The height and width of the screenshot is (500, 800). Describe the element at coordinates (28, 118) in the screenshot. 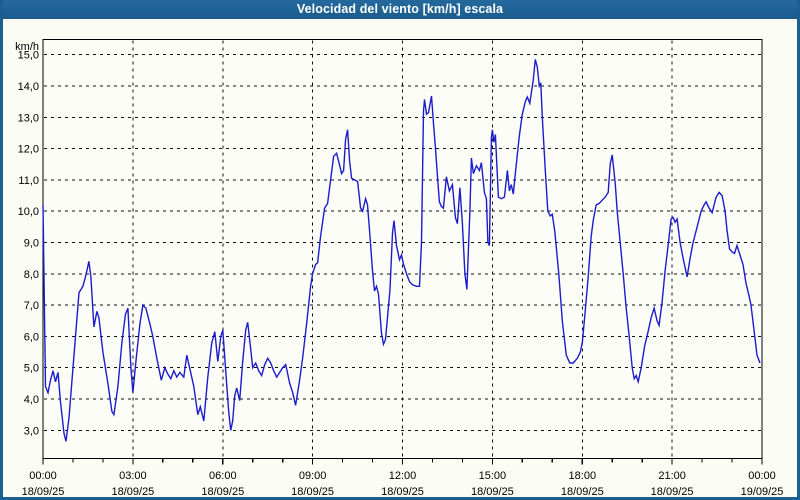

I see `y-axis-tick-label: 13,0` at that location.